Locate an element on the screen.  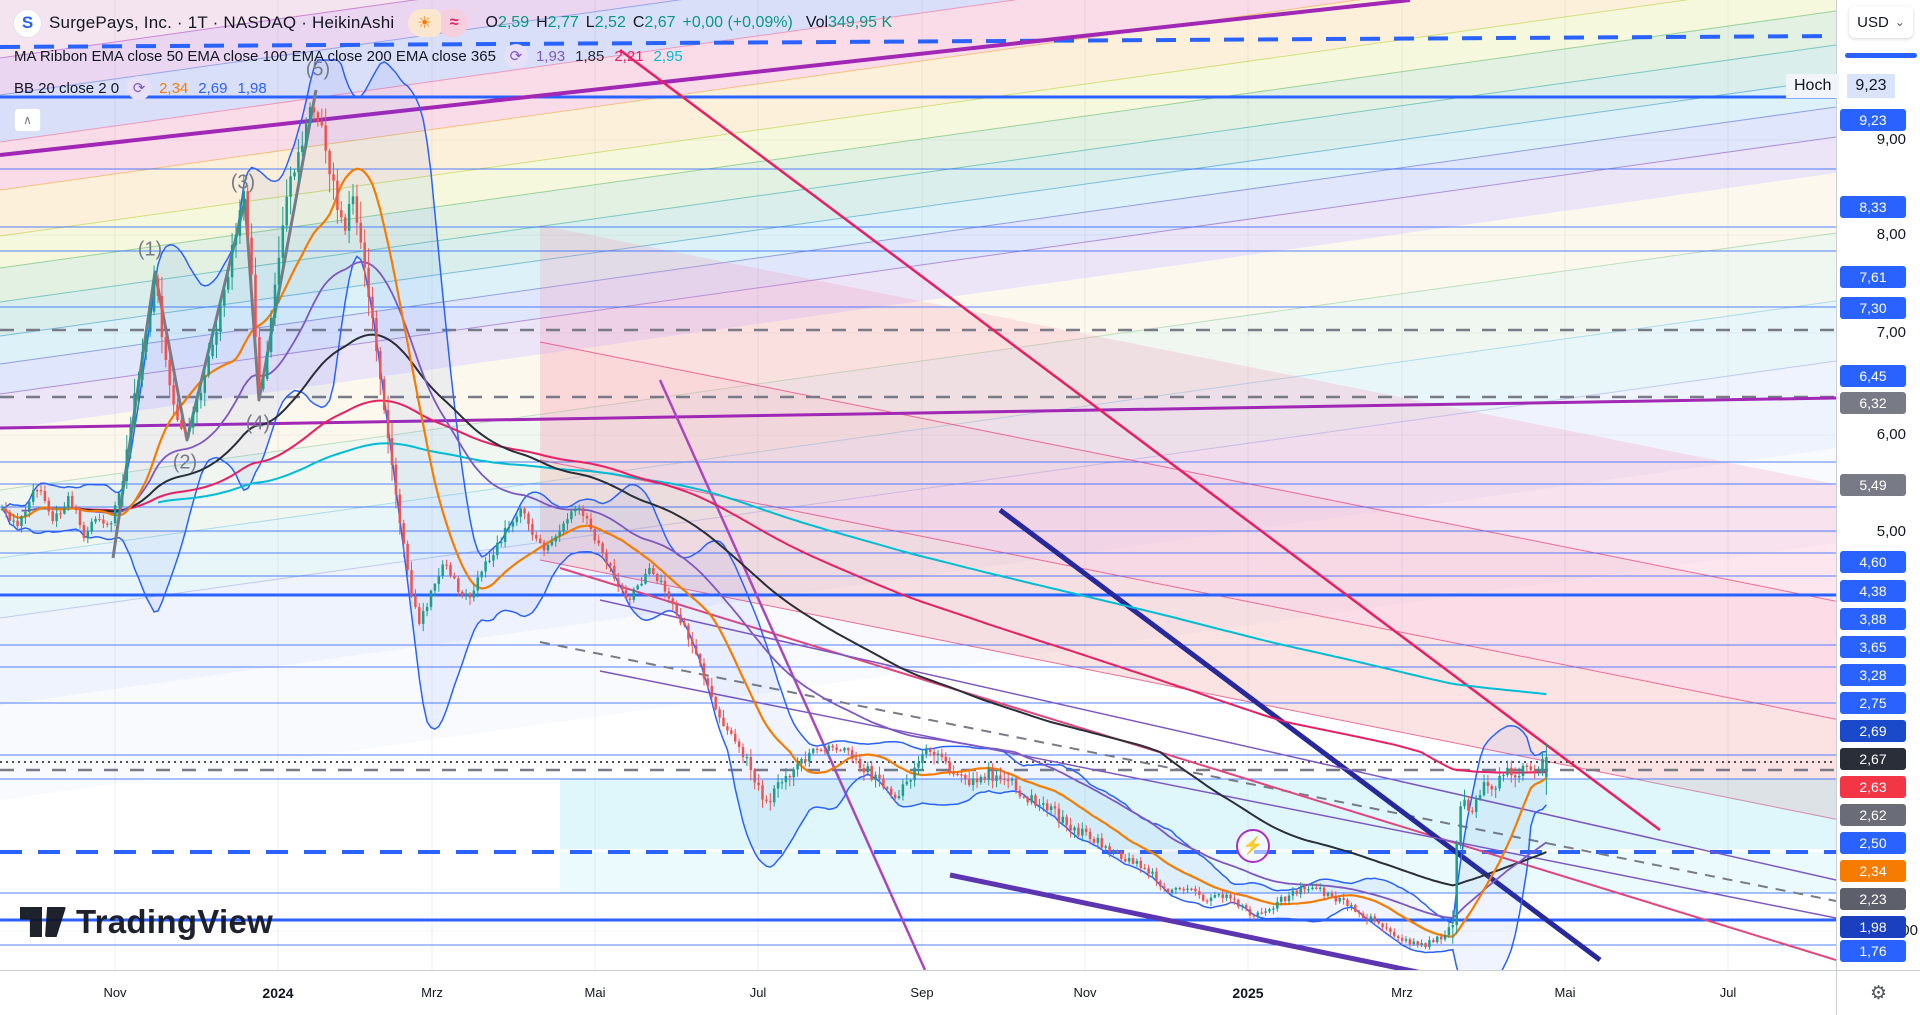
currency-active-underline is located at coordinates (1881, 55).